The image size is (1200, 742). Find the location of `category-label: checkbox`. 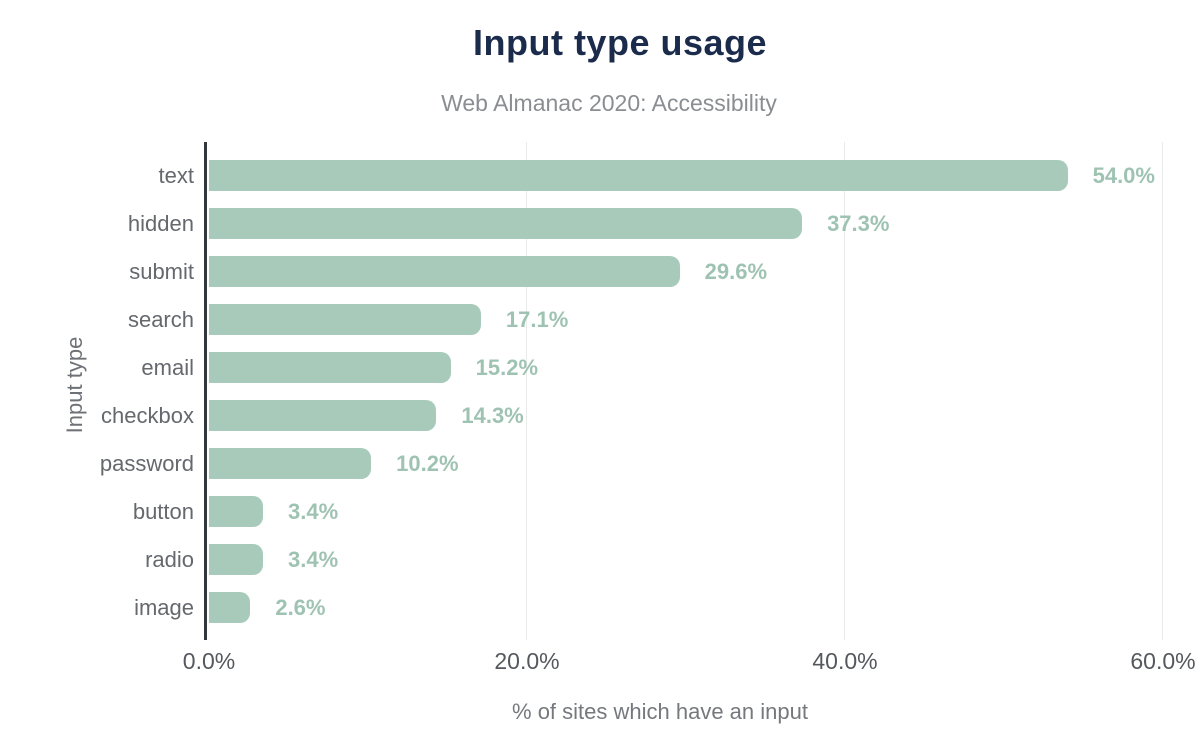

category-label: checkbox is located at coordinates (147, 415).